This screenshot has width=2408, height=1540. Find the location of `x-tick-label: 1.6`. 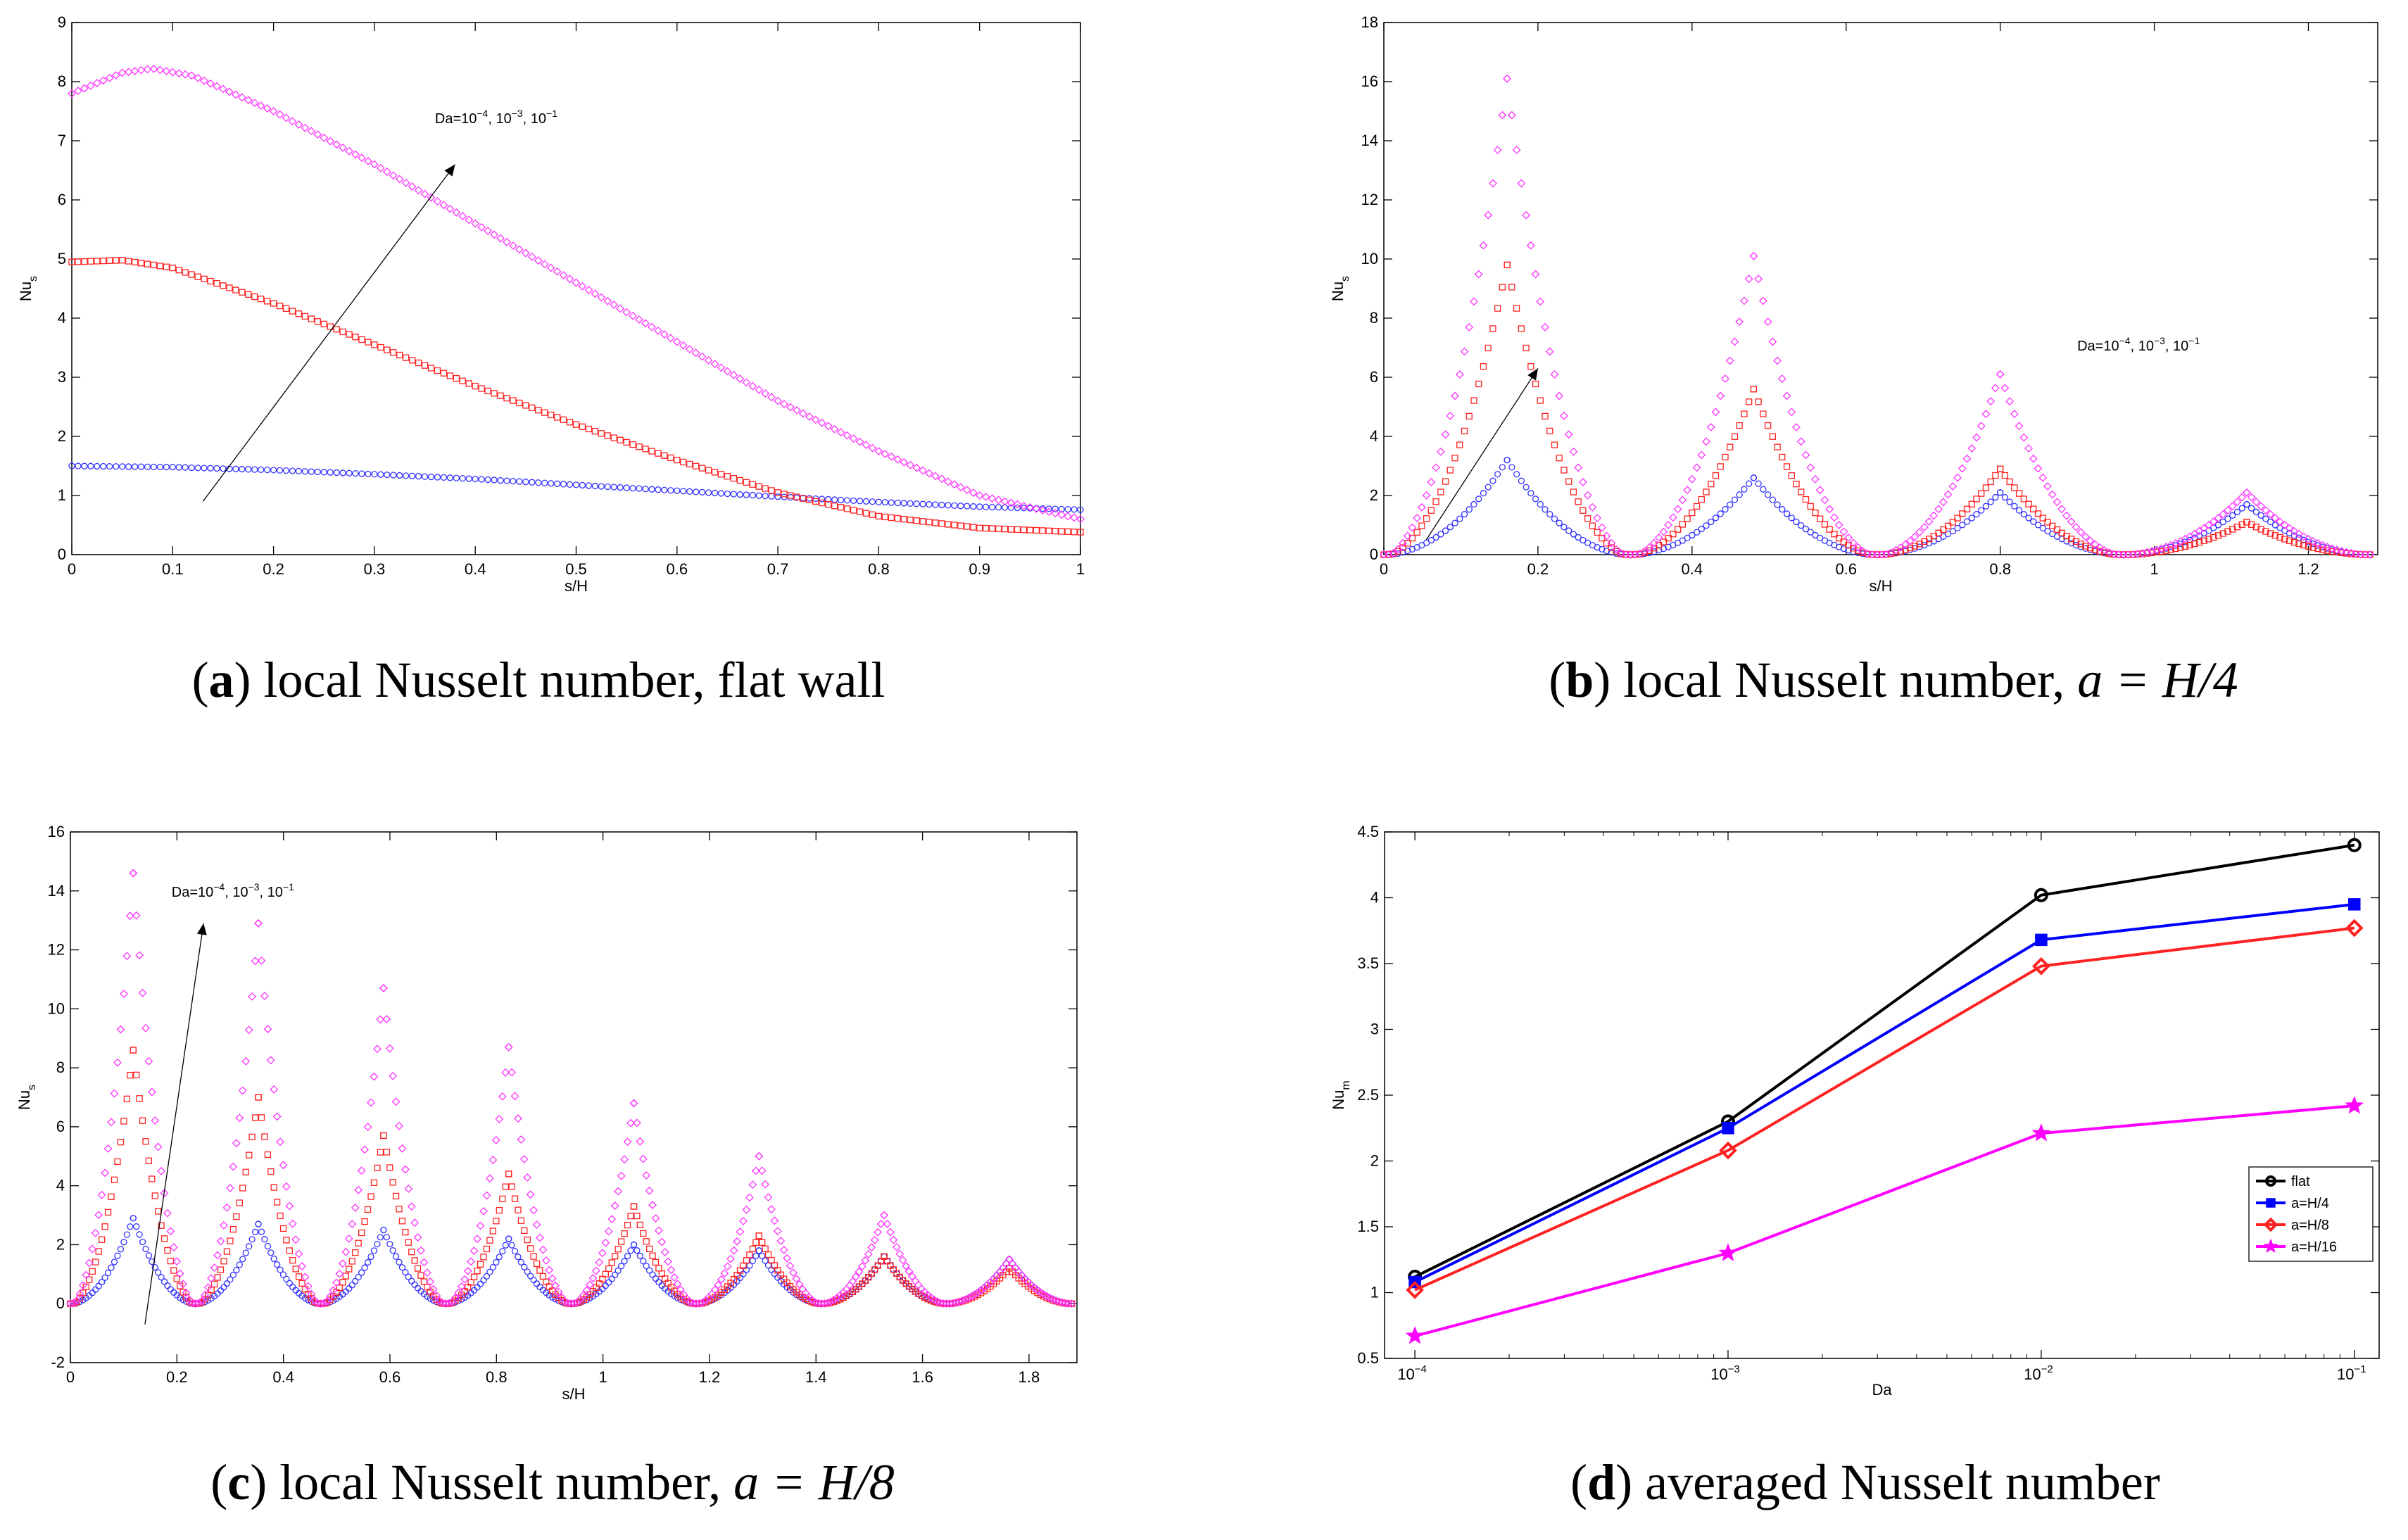

x-tick-label: 1.6 is located at coordinates (922, 1377).